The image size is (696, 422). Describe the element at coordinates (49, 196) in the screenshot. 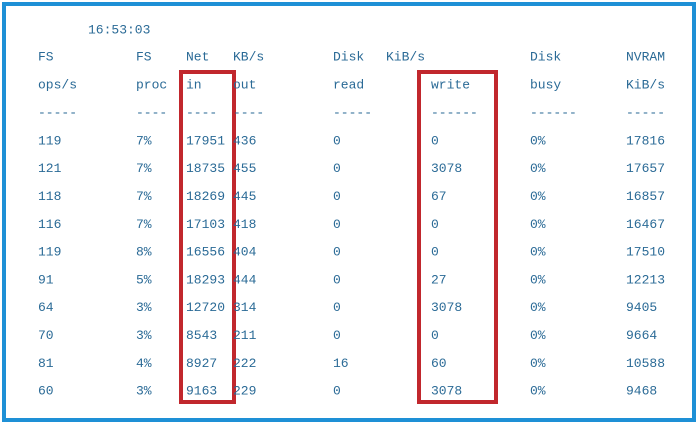

I see `data-cell: 118` at that location.